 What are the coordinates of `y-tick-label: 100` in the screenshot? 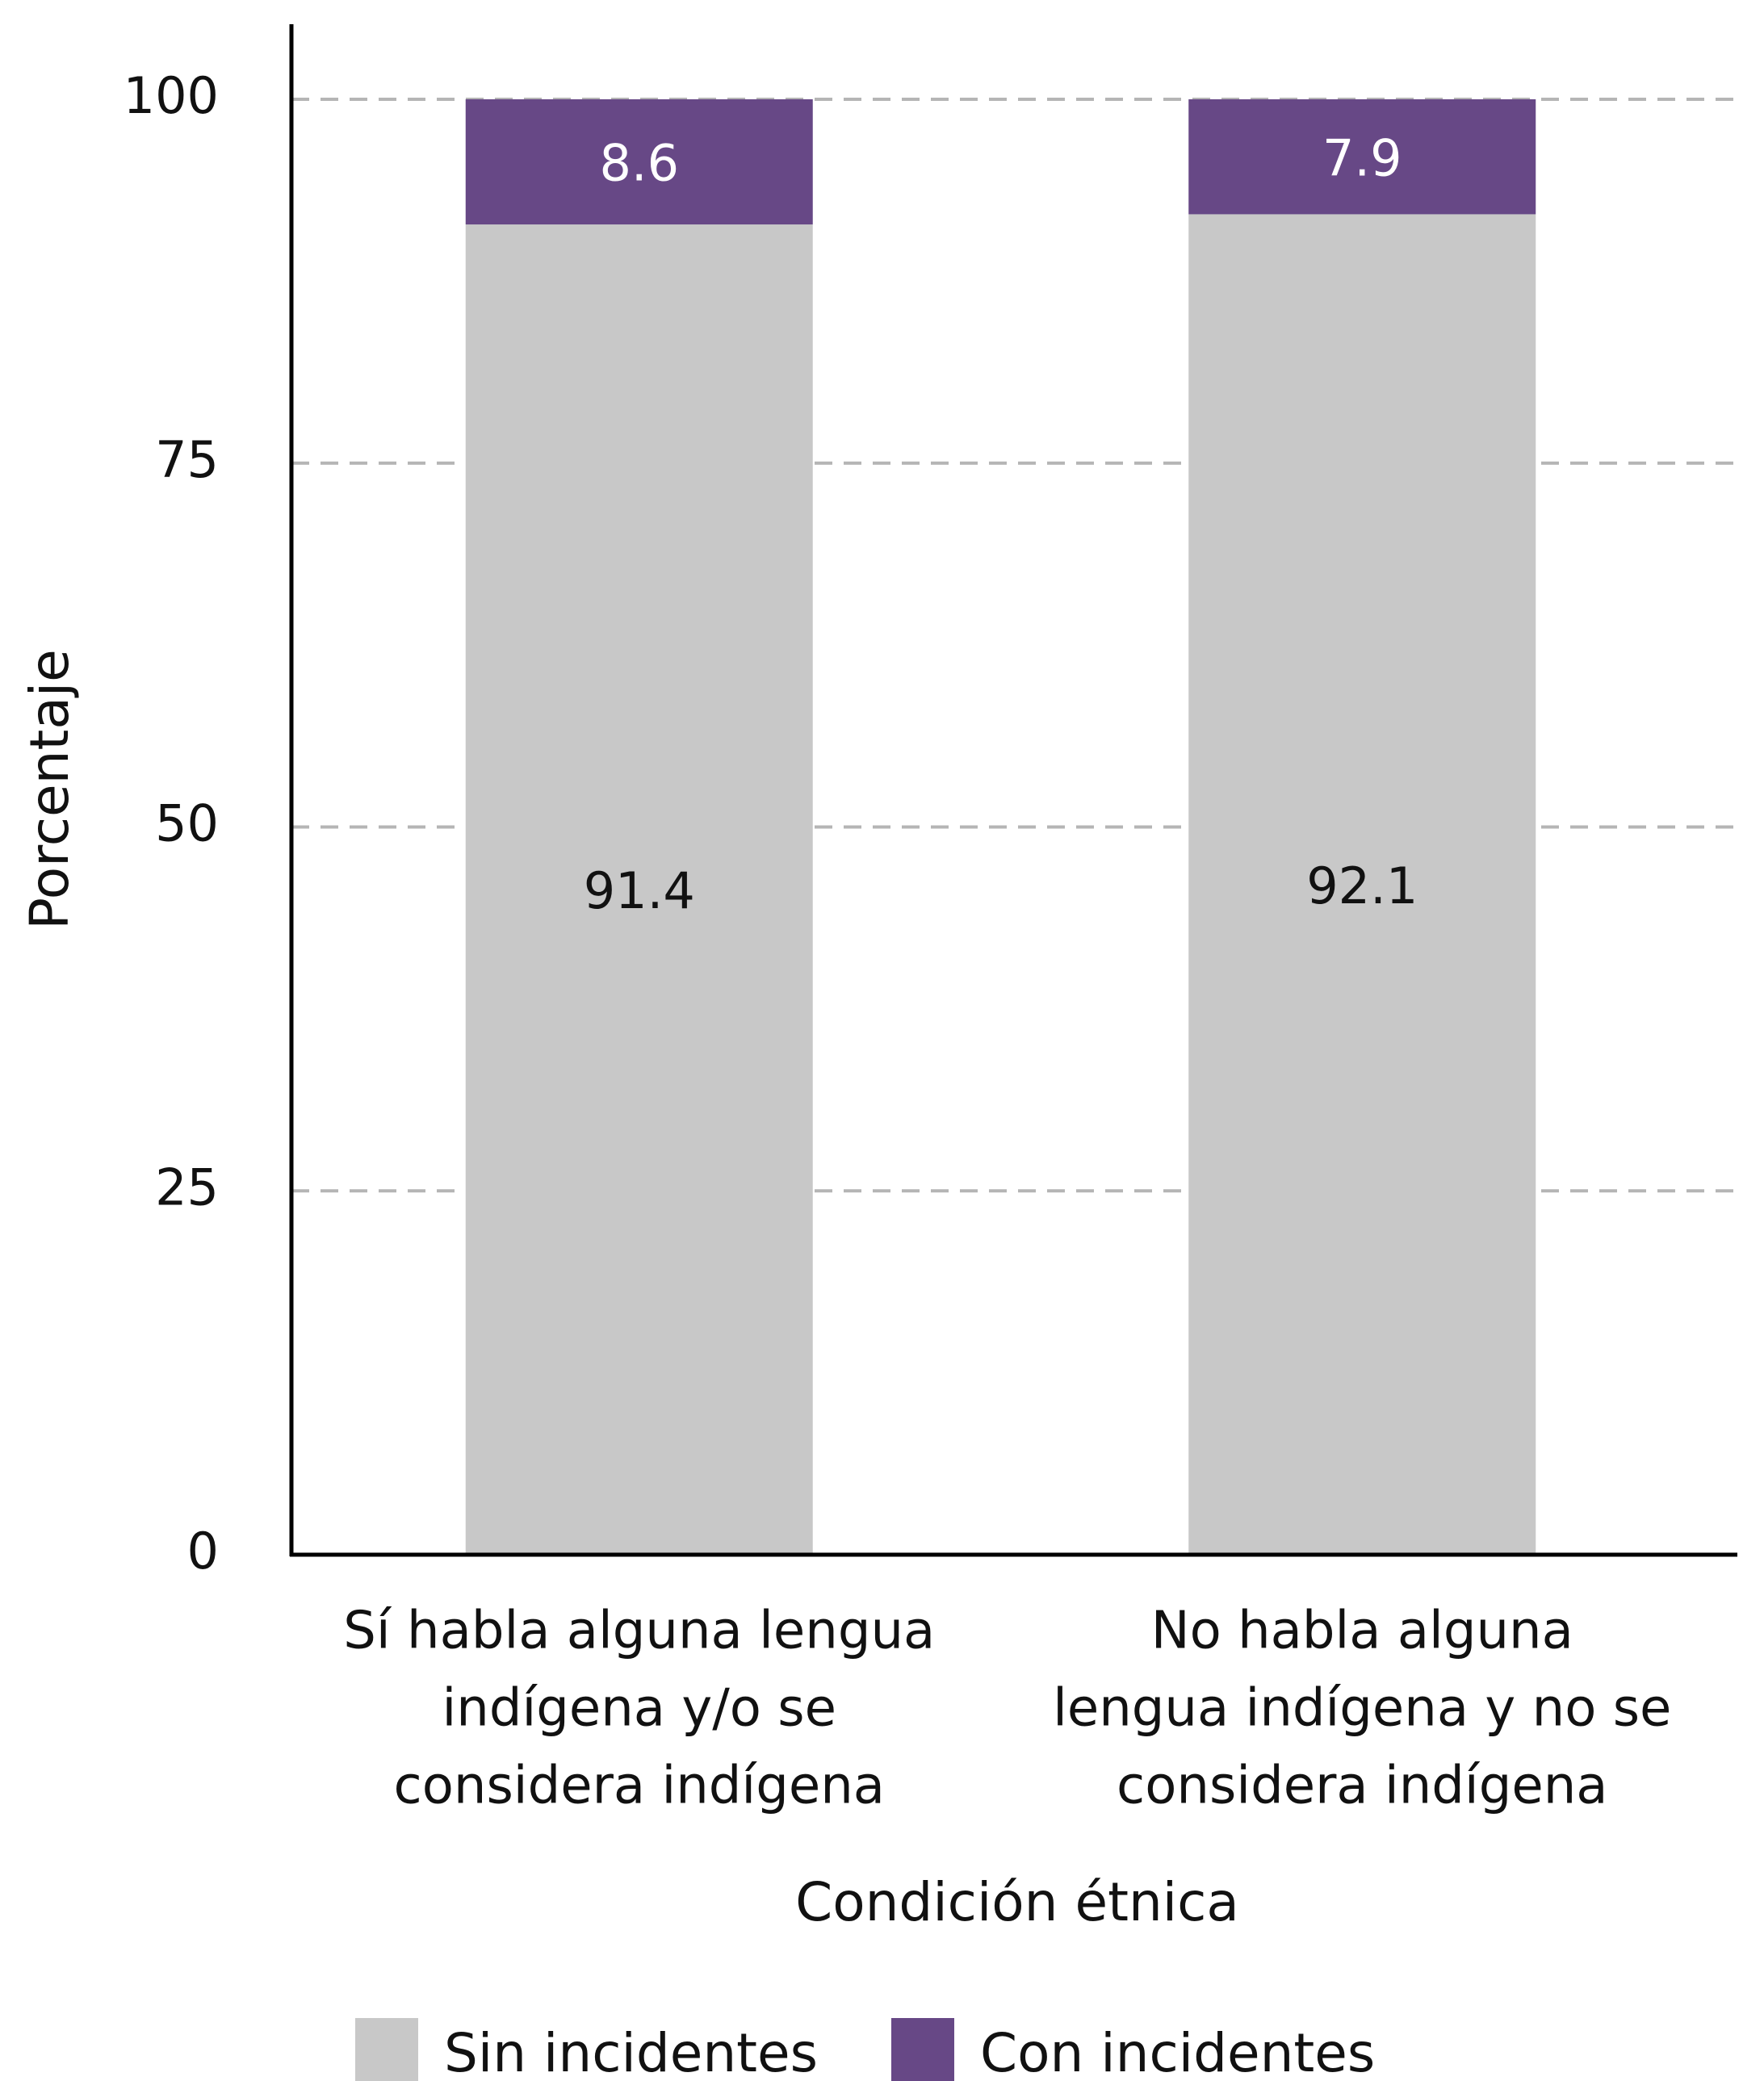 It's located at (171, 95).